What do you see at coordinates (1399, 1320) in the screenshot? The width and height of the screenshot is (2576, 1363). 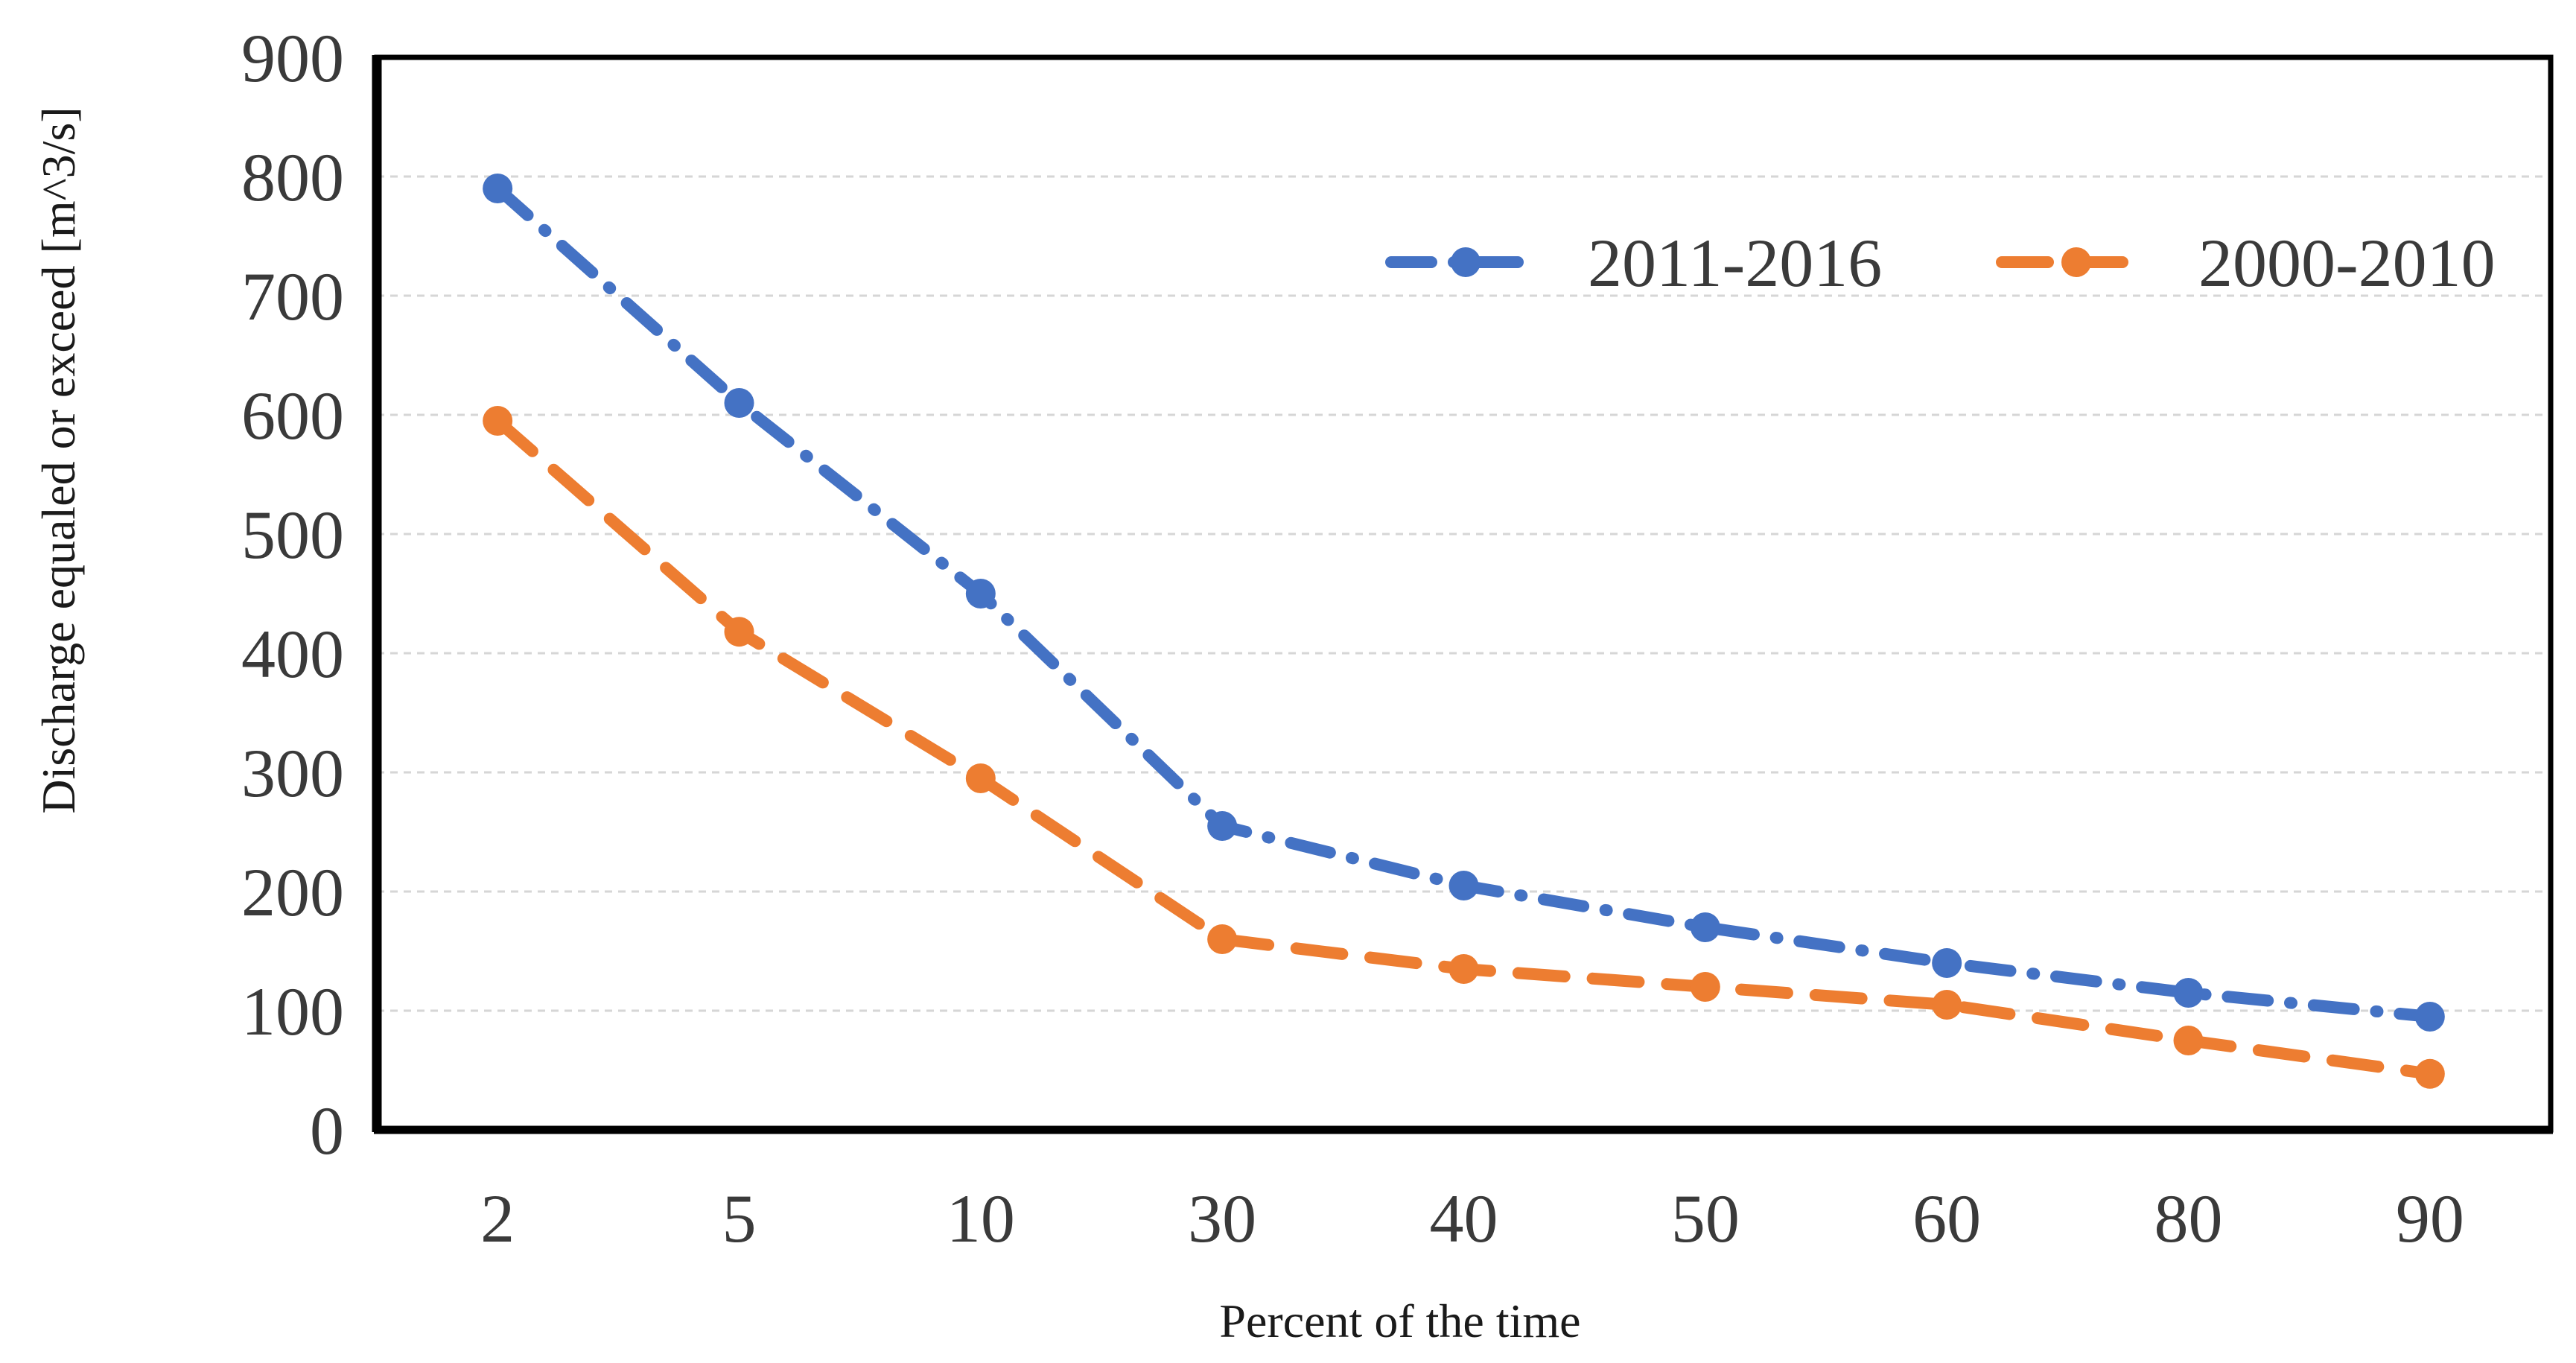 I see `x-axis-title: Percent of the time` at bounding box center [1399, 1320].